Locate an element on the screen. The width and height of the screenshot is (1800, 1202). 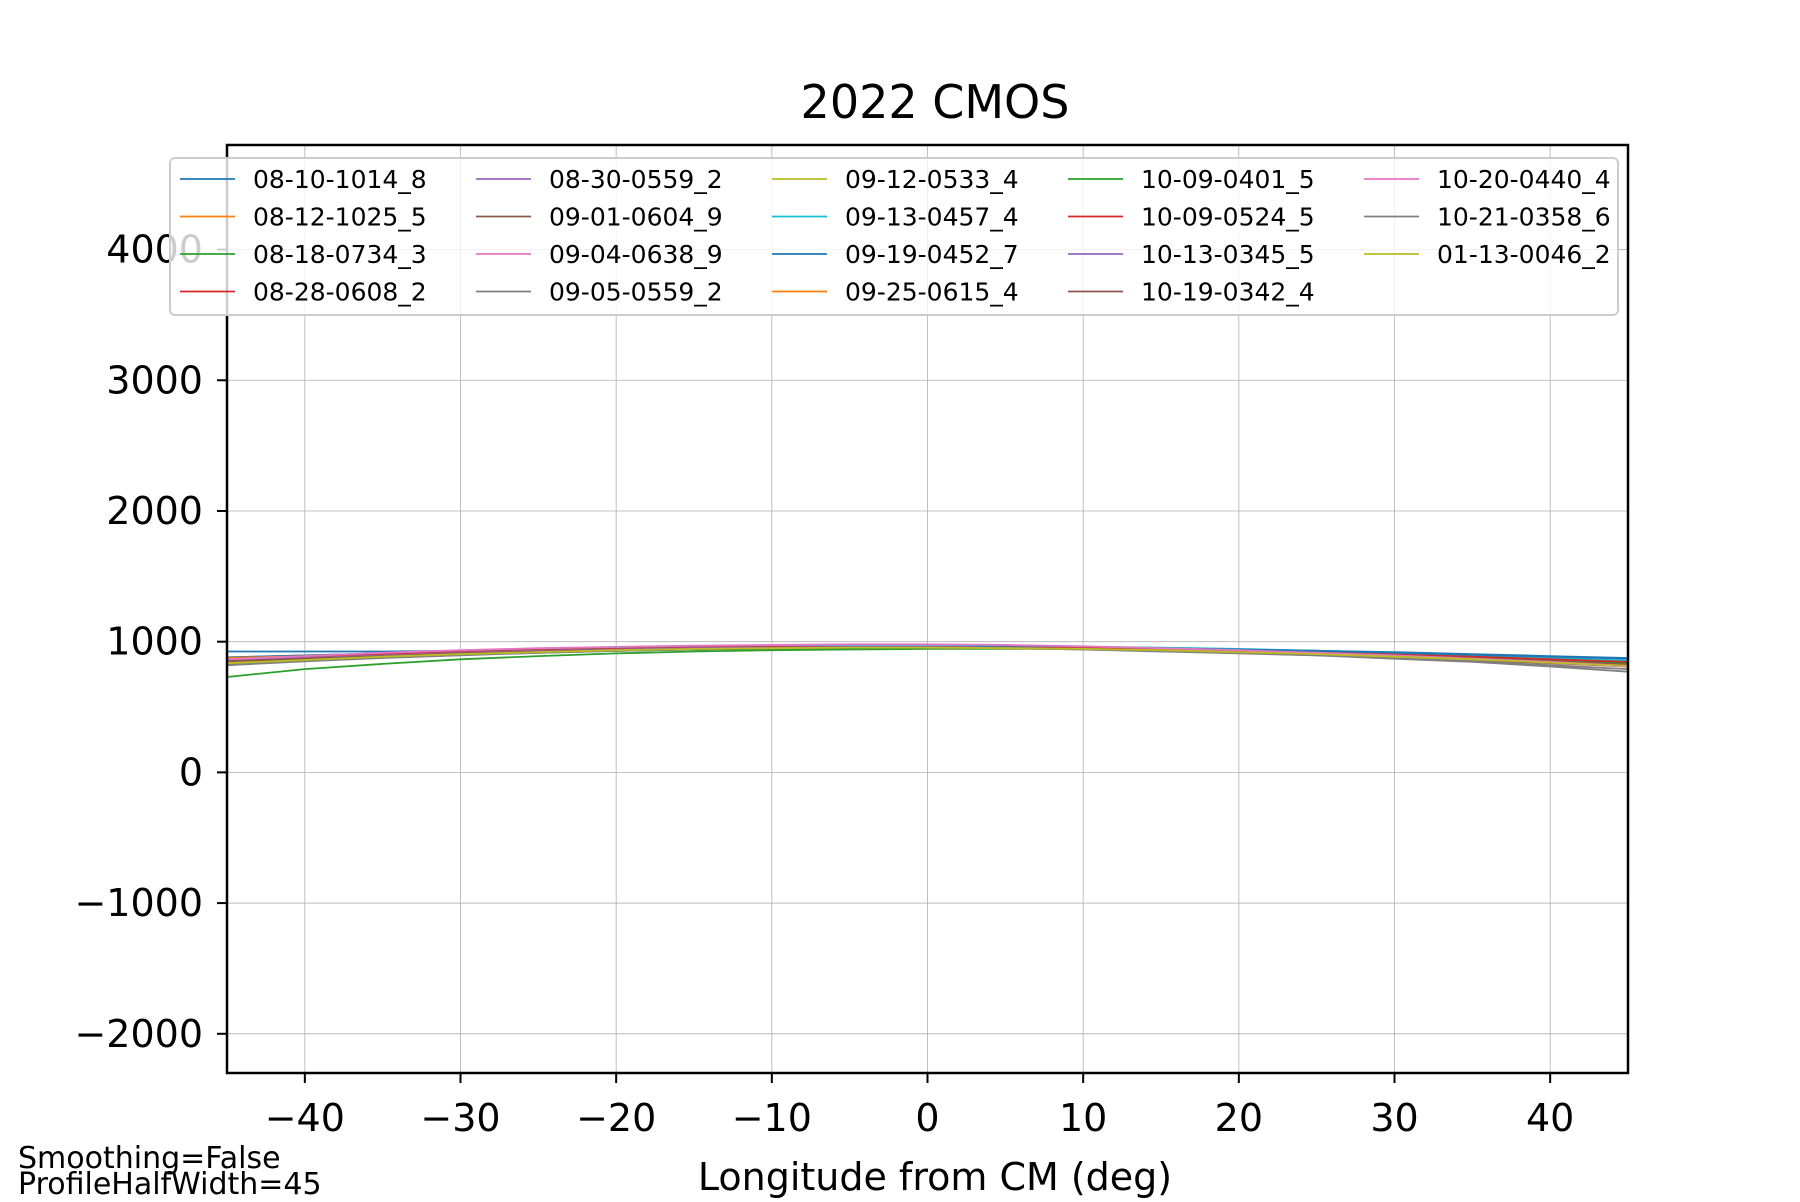
legend-label: 08-12-1025_5 is located at coordinates (340, 217).